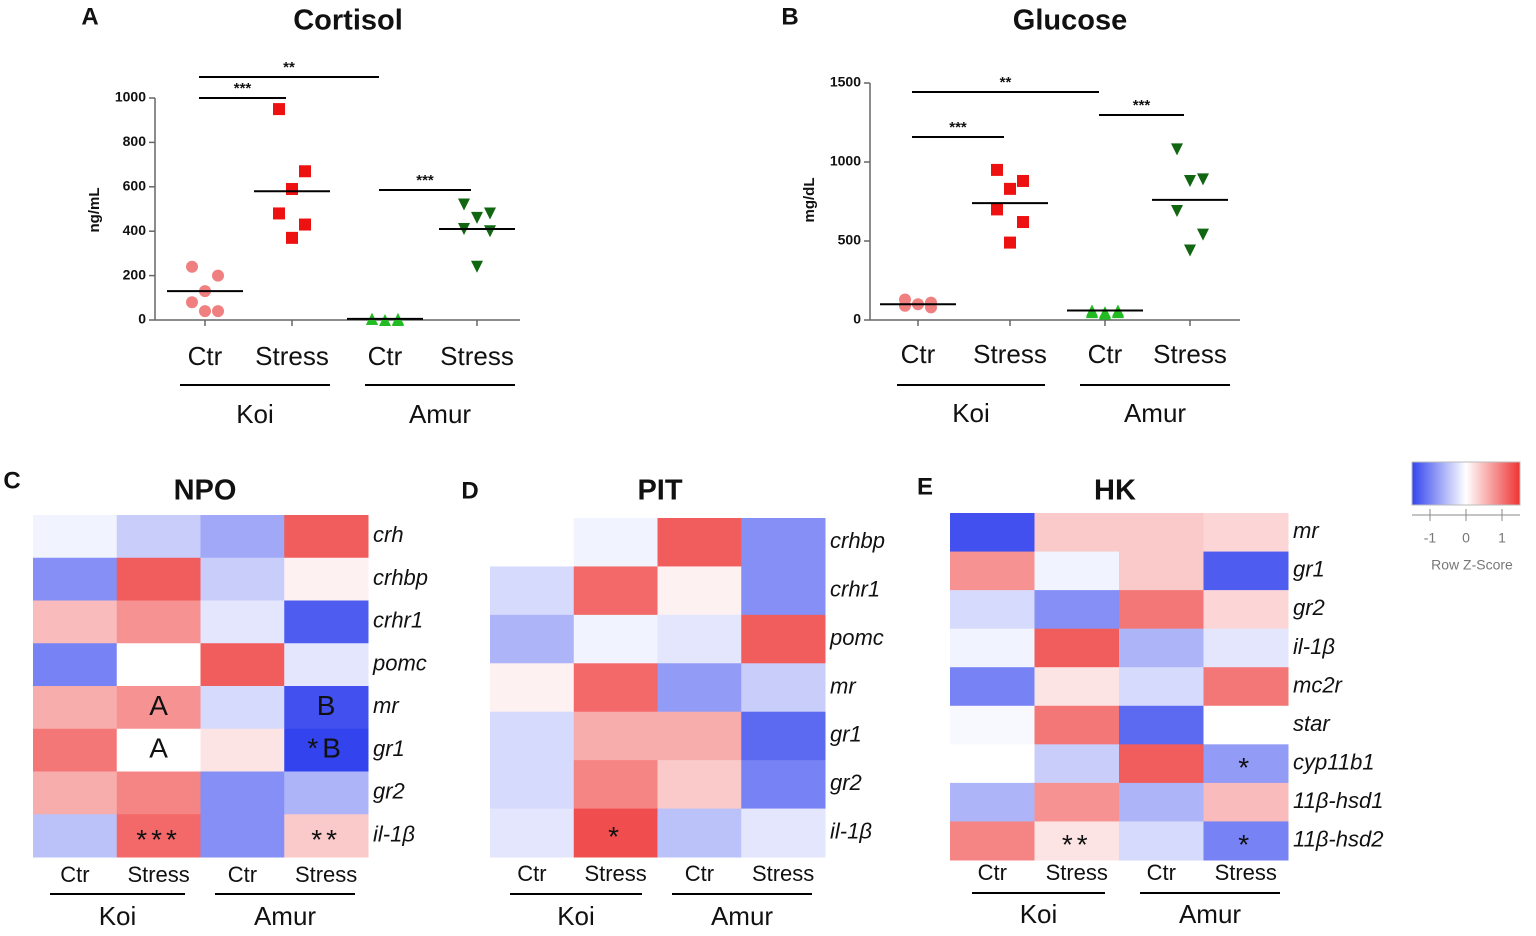 This screenshot has width=1536, height=936. I want to click on group-label: Koi, so click(255, 414).